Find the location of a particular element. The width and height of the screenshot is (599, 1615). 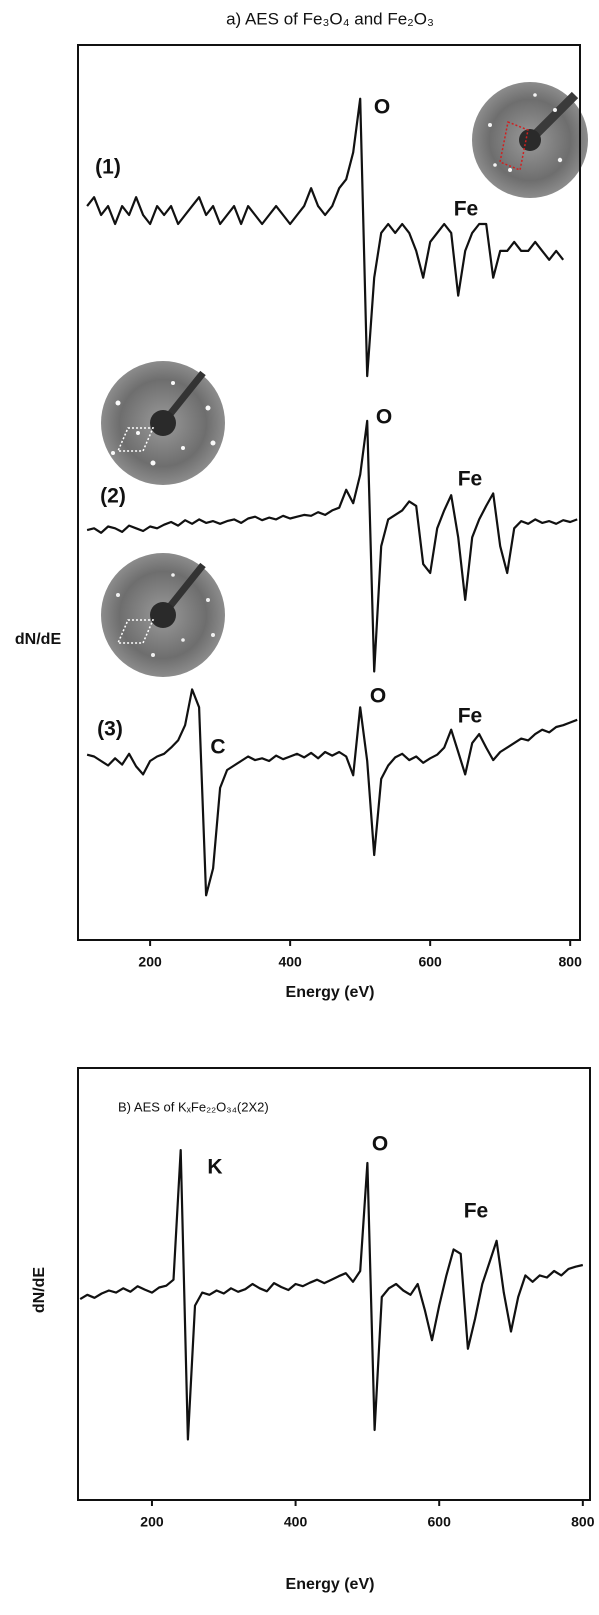

peak-annotation: K is located at coordinates (214, 1167).